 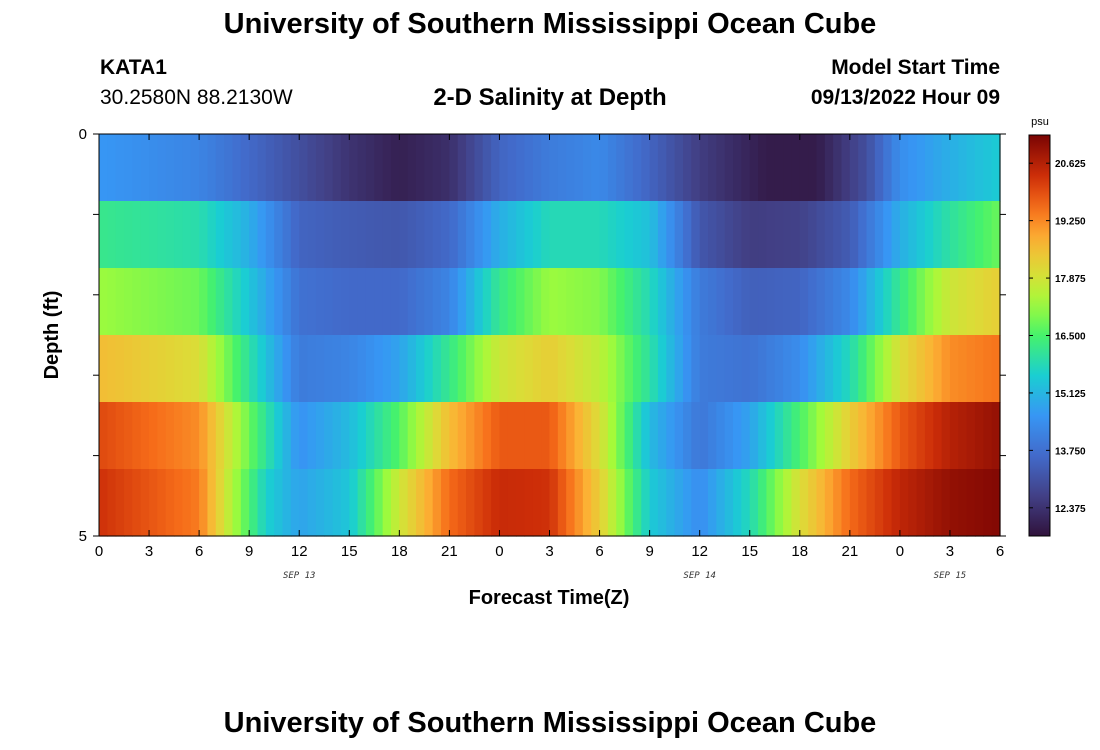 I want to click on x-date-label: SEP 15, so click(x=950, y=576).